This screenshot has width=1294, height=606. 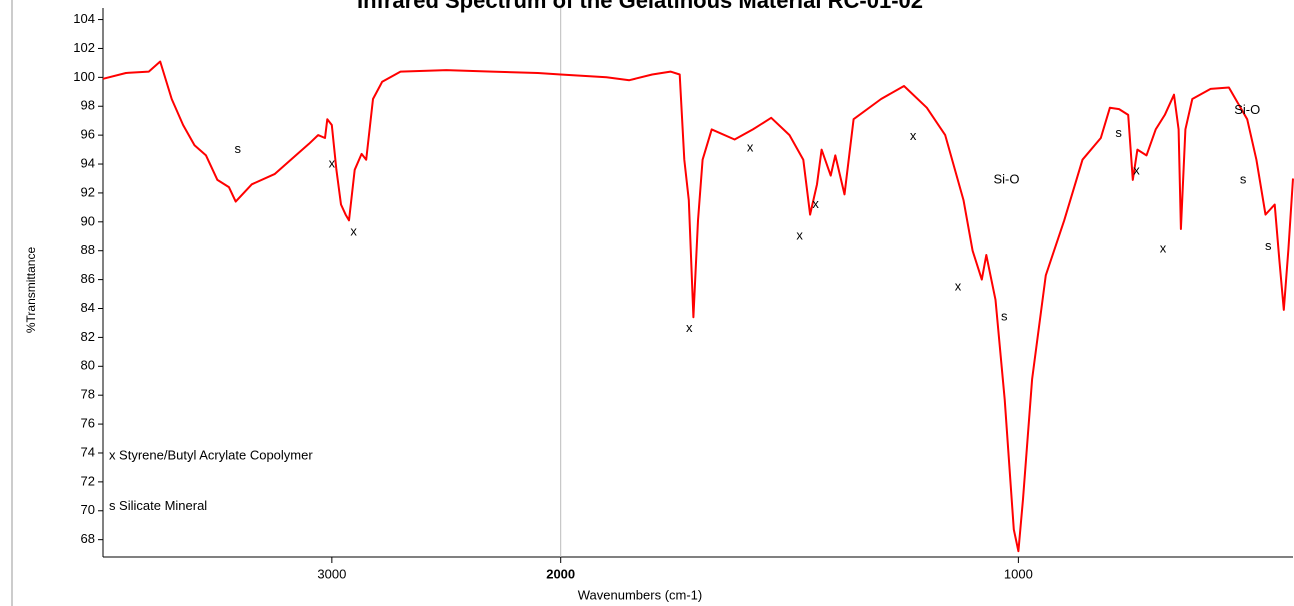 I want to click on y-tick-label: 78, so click(x=88, y=394).